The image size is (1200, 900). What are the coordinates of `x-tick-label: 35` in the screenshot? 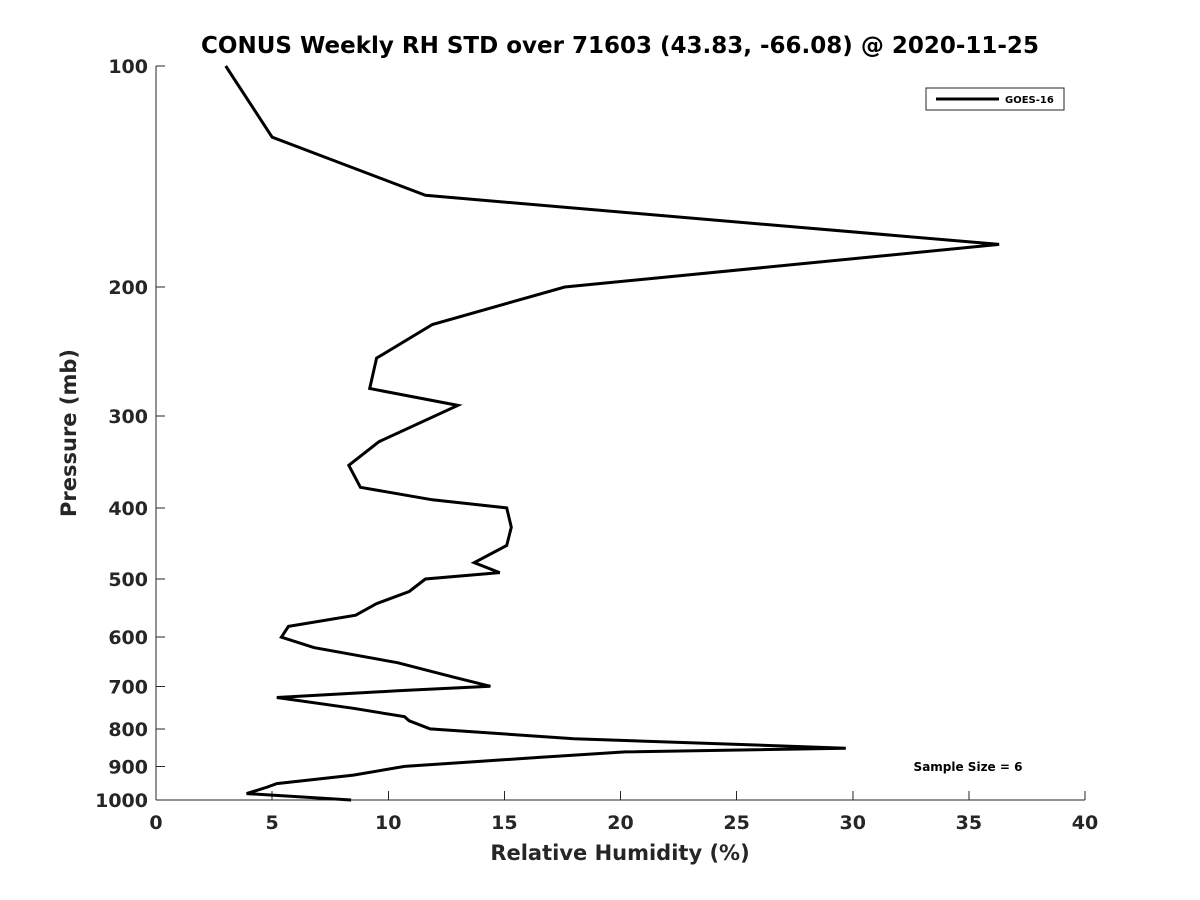 It's located at (969, 823).